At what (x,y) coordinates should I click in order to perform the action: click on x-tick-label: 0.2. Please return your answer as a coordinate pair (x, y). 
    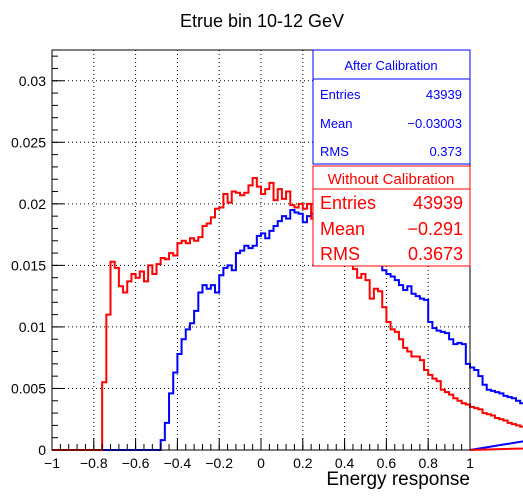
    Looking at the image, I should click on (303, 463).